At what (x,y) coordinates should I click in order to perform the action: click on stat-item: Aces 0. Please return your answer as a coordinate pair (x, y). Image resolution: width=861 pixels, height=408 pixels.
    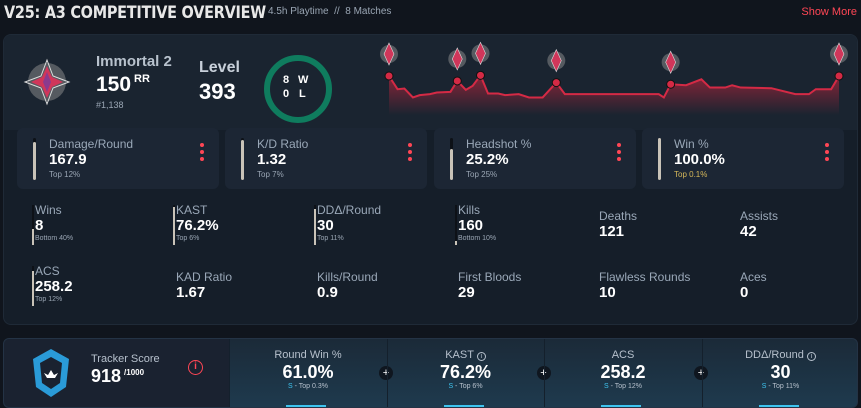
    Looking at the image, I should click on (798, 286).